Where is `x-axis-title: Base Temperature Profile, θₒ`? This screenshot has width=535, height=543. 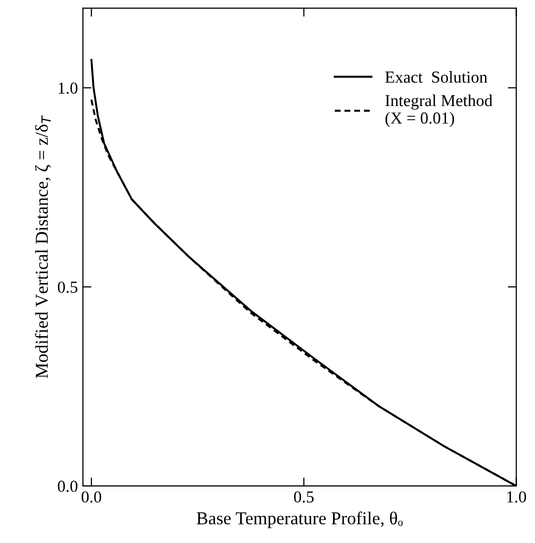
x-axis-title: Base Temperature Profile, θₒ is located at coordinates (299, 520).